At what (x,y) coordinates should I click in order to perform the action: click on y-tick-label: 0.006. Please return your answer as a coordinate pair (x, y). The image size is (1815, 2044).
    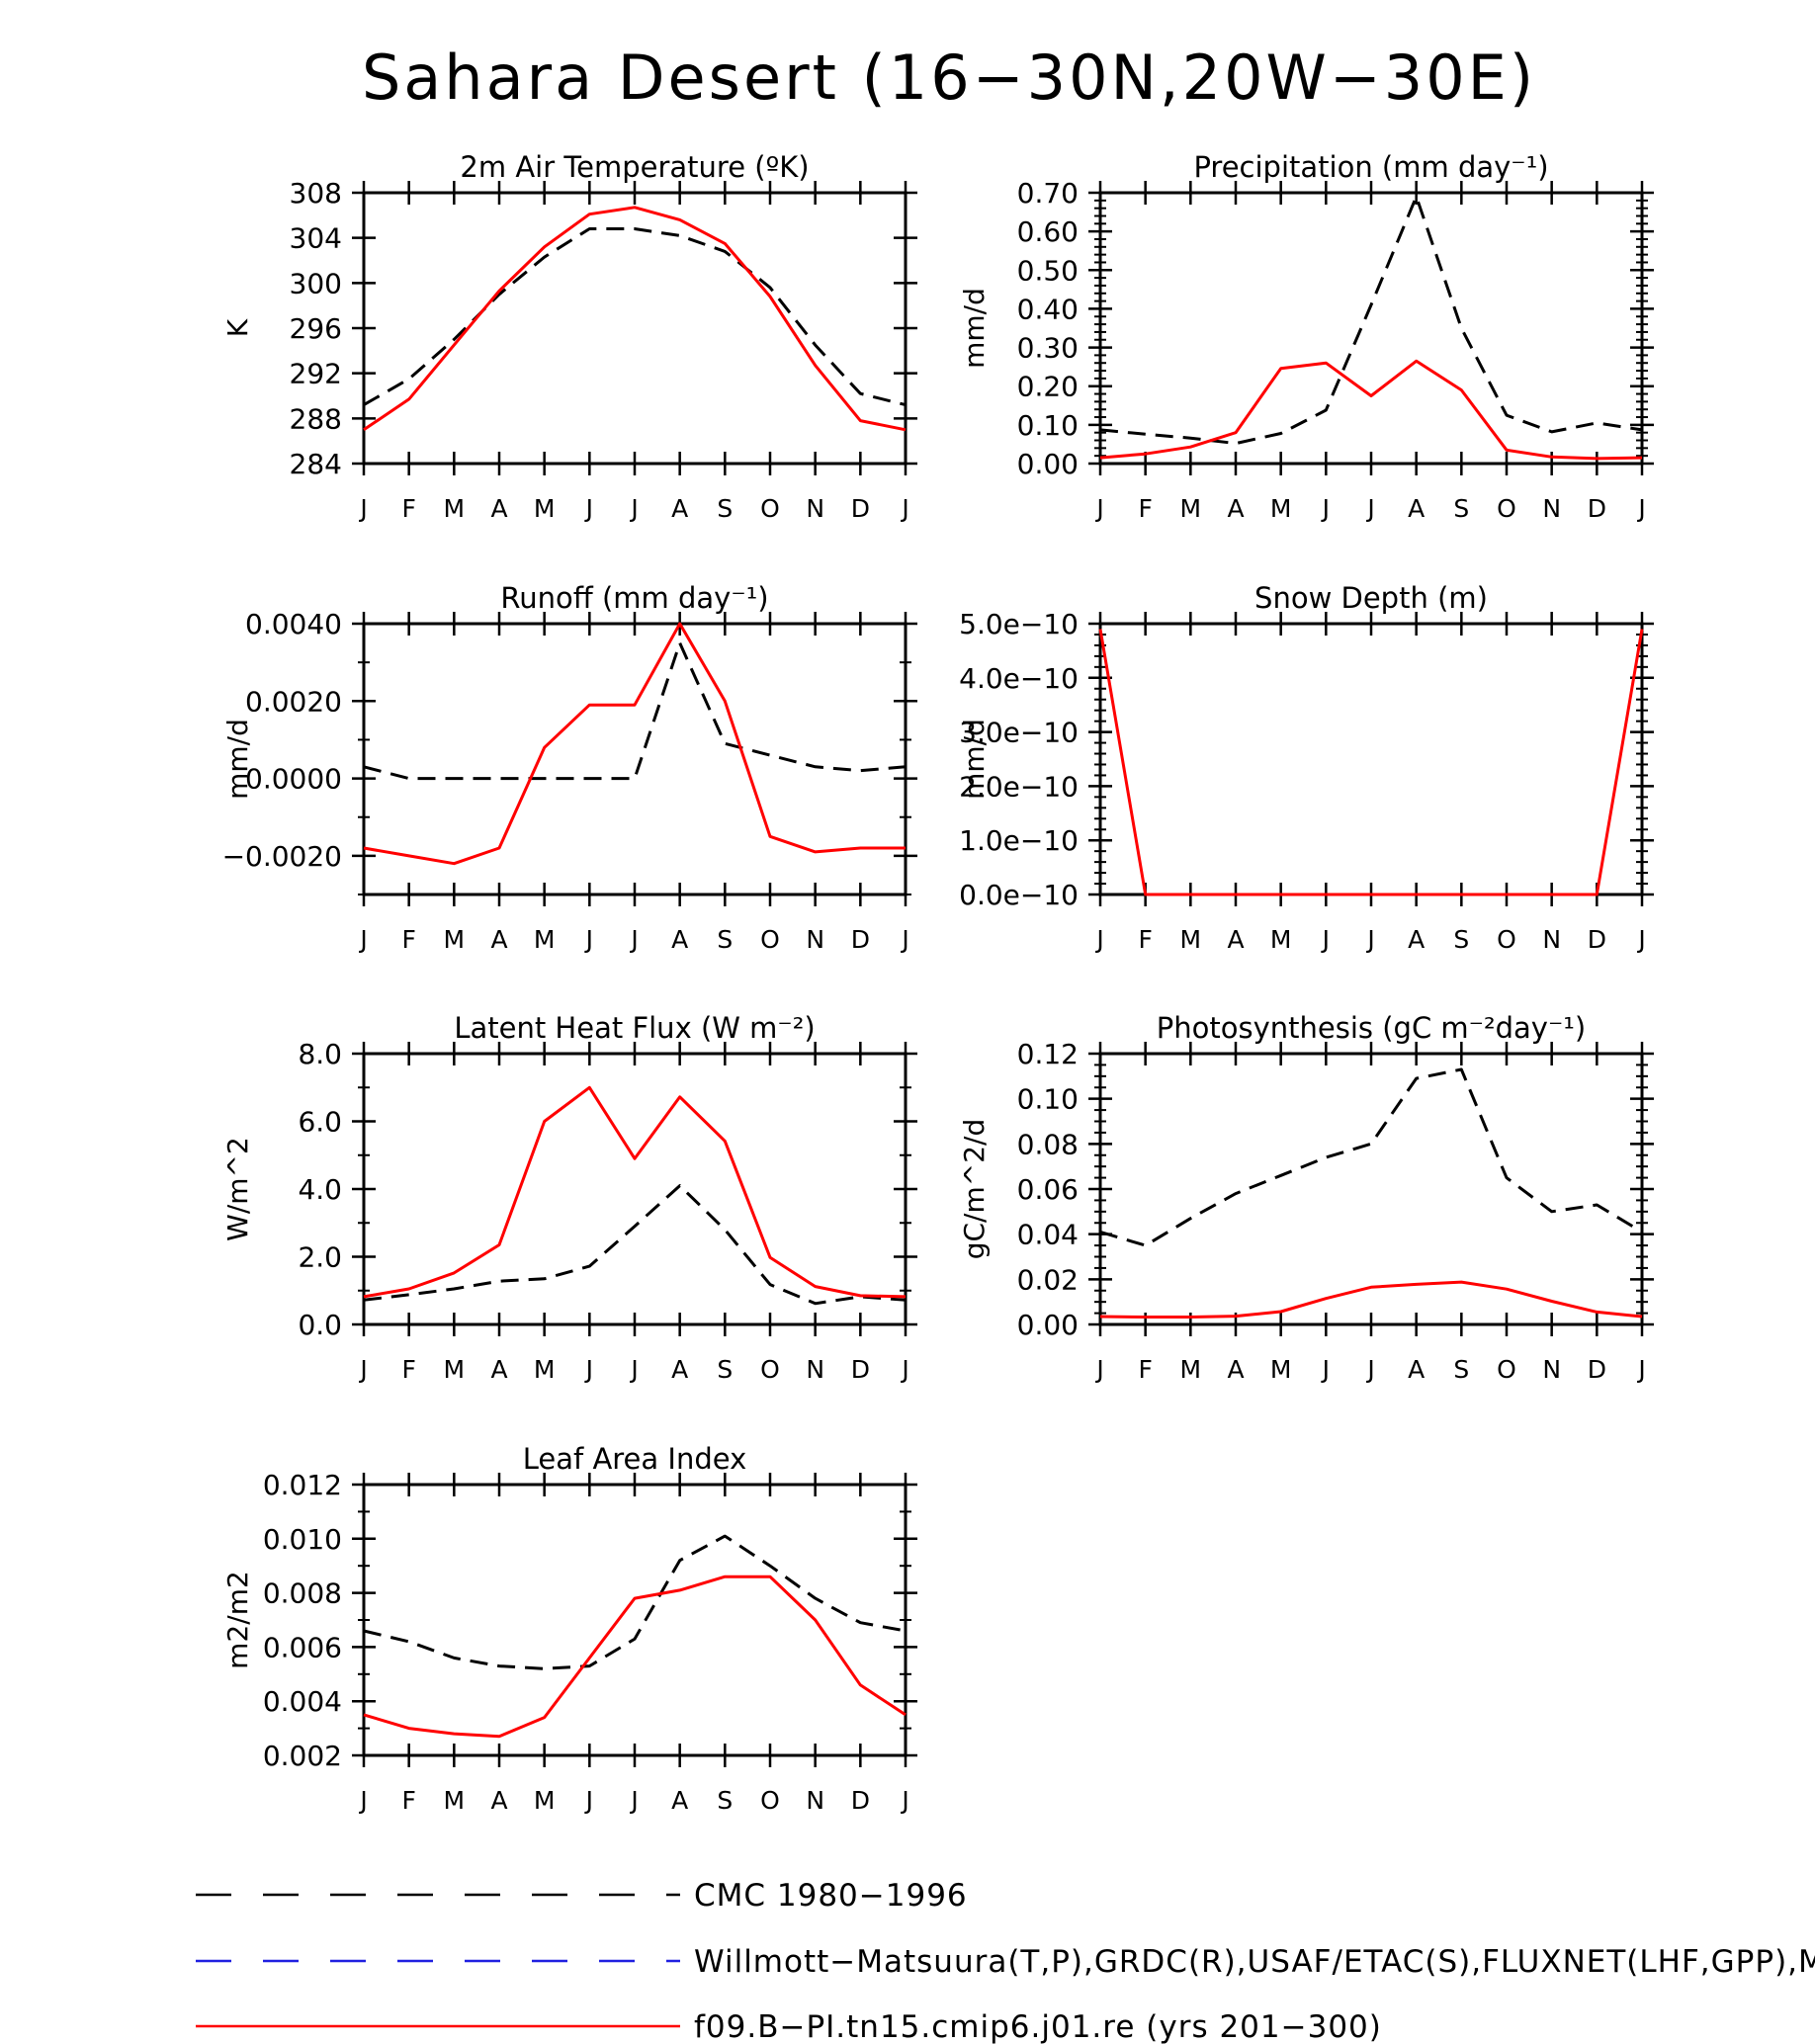
    Looking at the image, I should click on (303, 1647).